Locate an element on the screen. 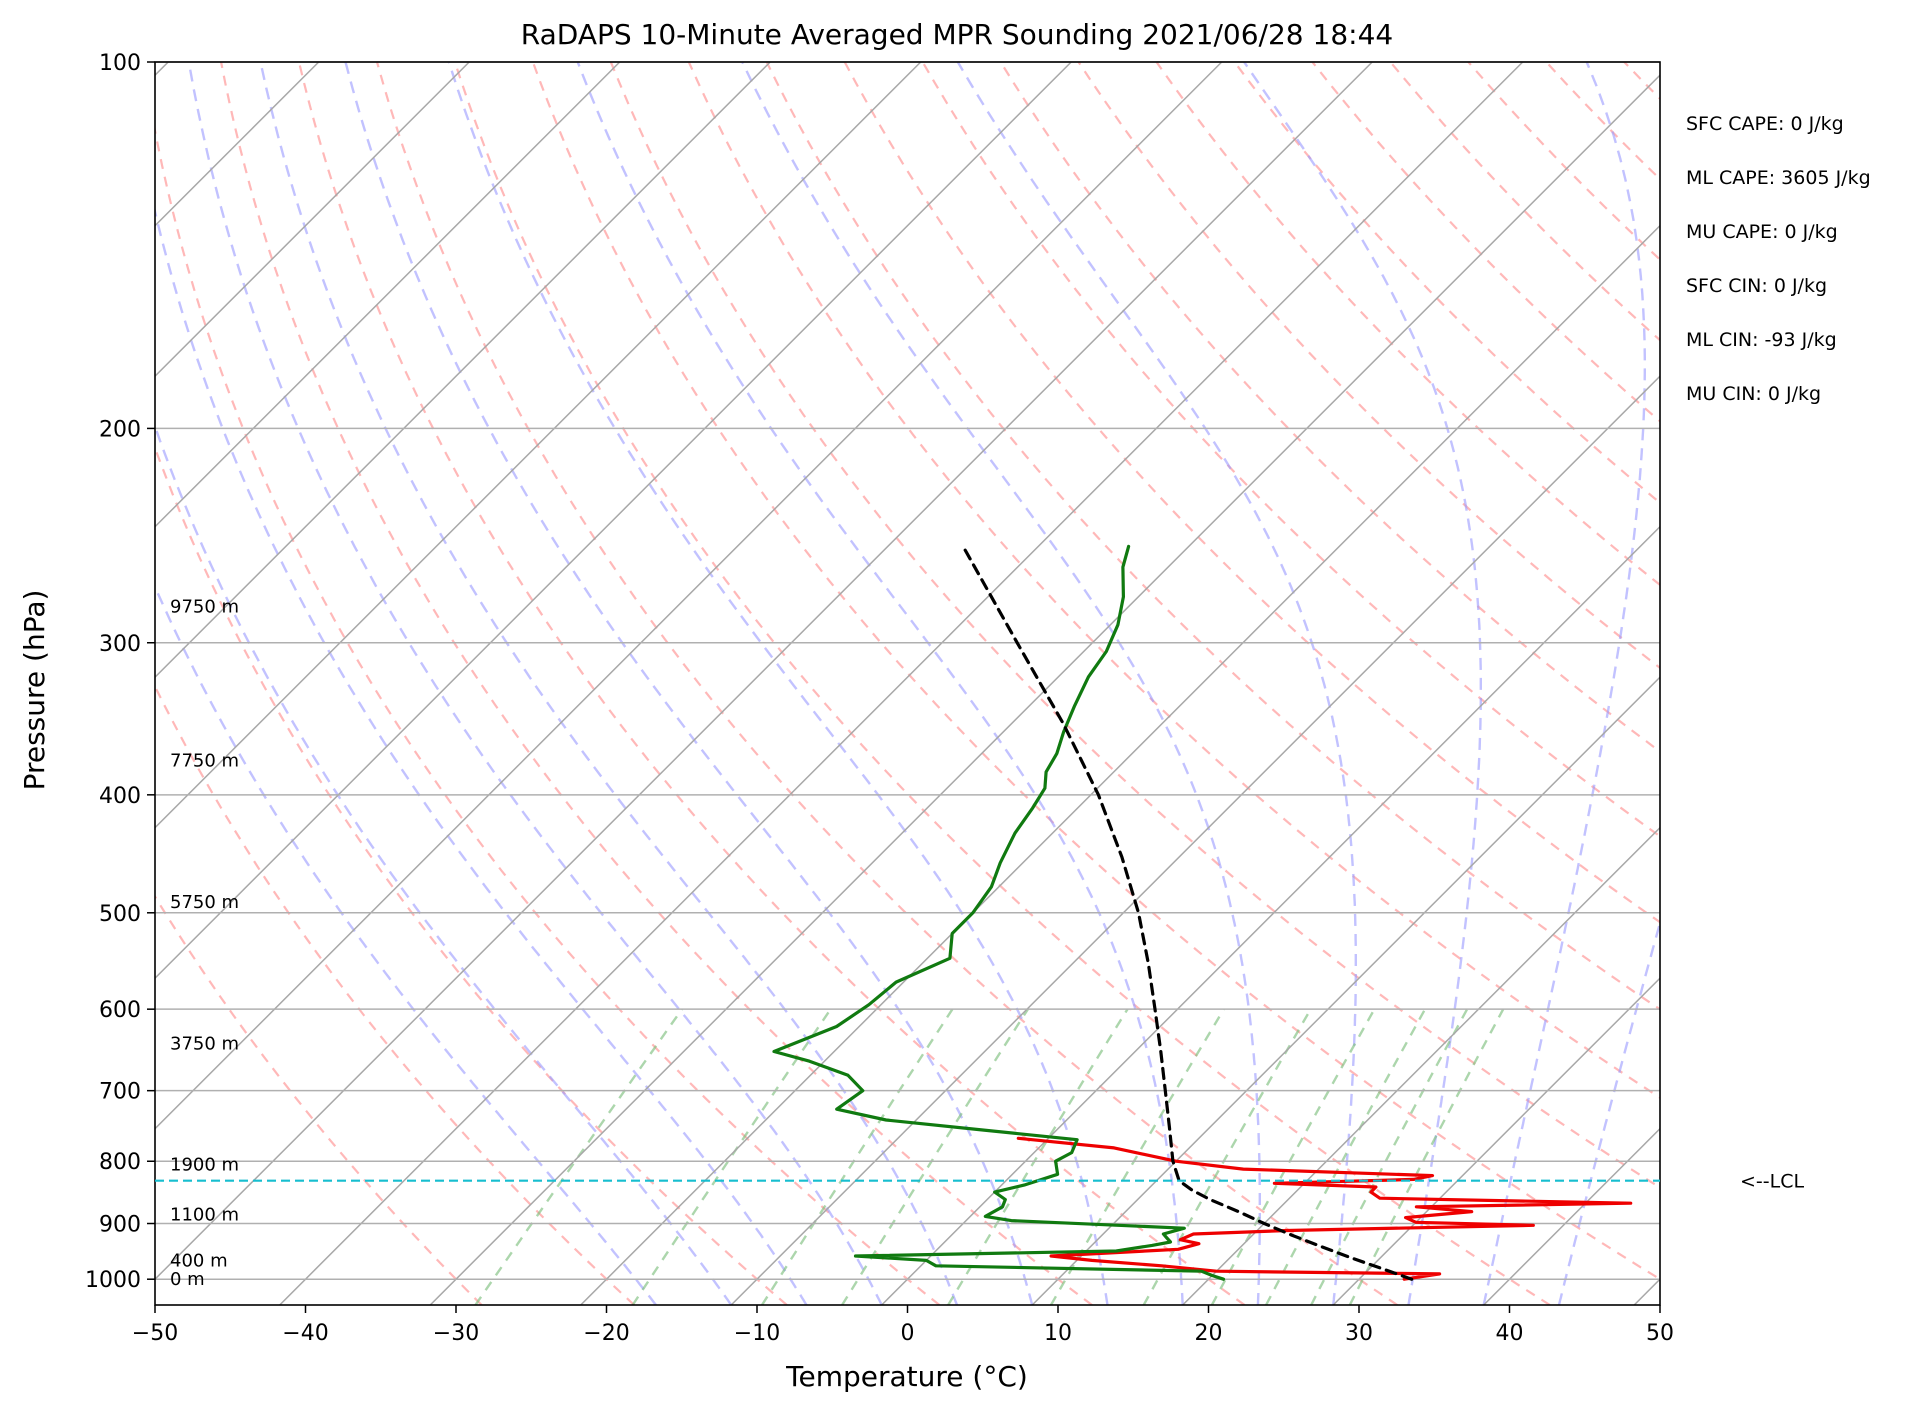 This screenshot has width=1914, height=1406. y-tick-label: 700 is located at coordinates (120, 1092).